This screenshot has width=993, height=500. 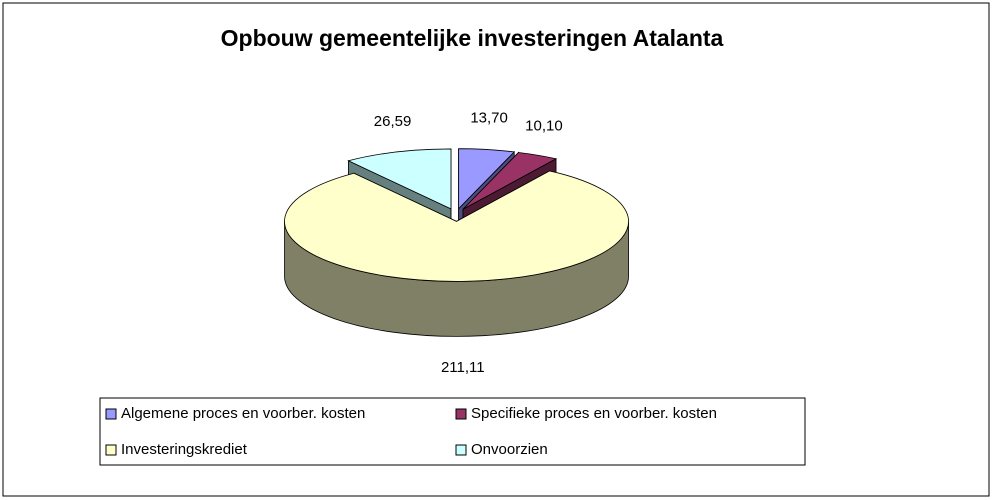 What do you see at coordinates (184, 449) in the screenshot?
I see `legend-label: Investeringskrediet` at bounding box center [184, 449].